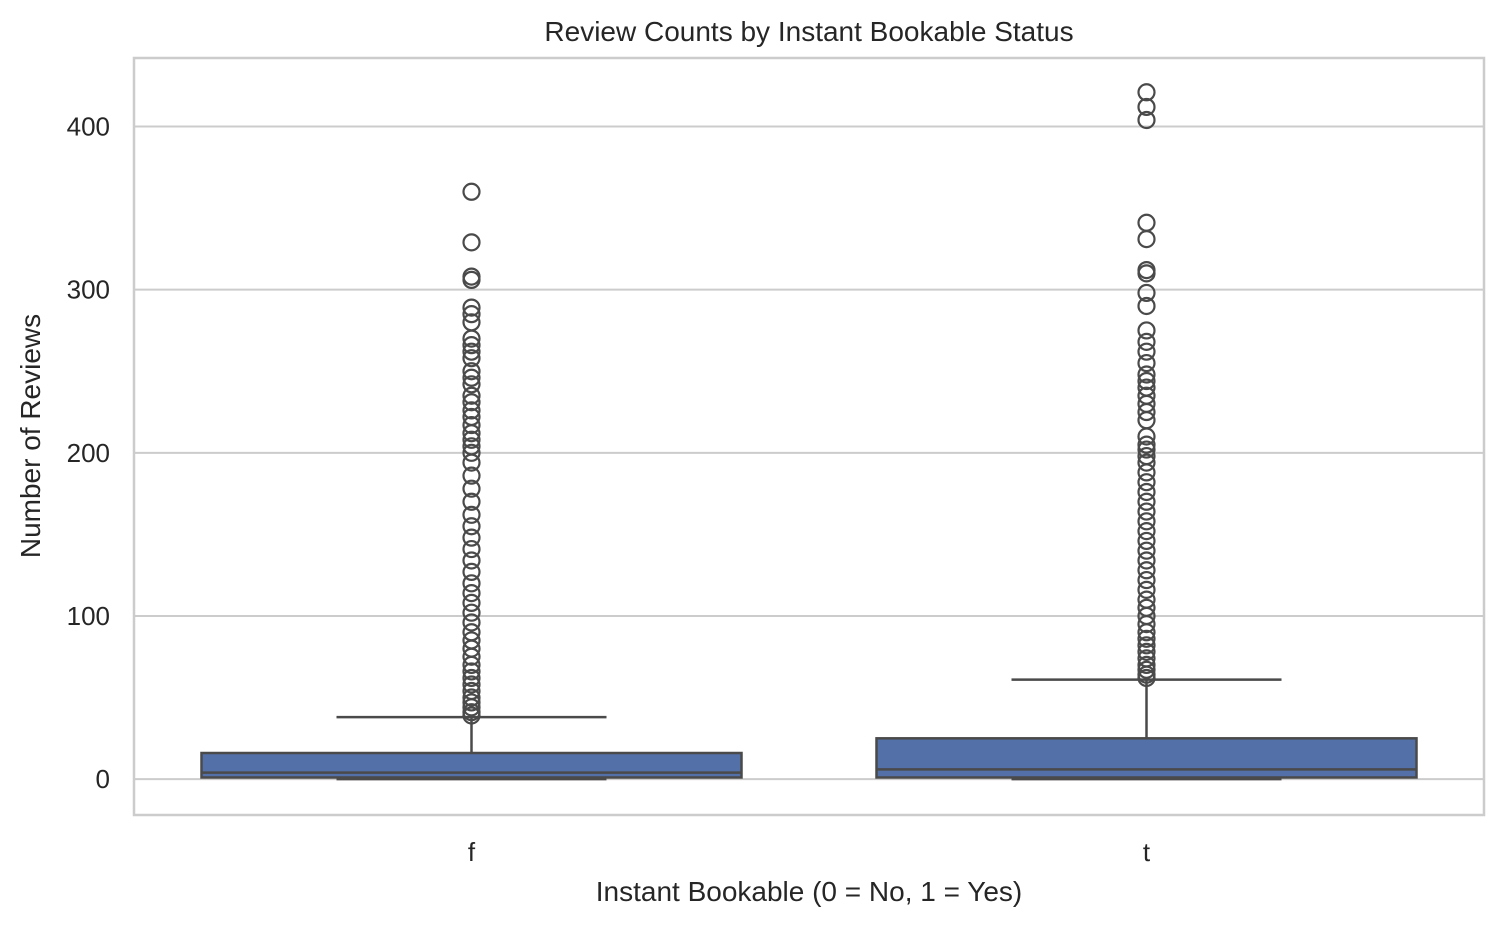 The width and height of the screenshot is (1504, 926). What do you see at coordinates (88, 453) in the screenshot?
I see `y-tick-label: 200` at bounding box center [88, 453].